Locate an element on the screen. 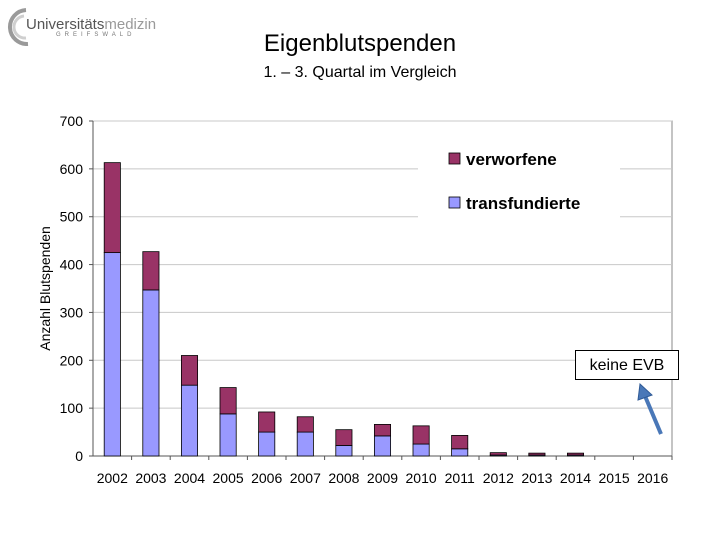  legend-label-verworfene: verworfene is located at coordinates (511, 159).